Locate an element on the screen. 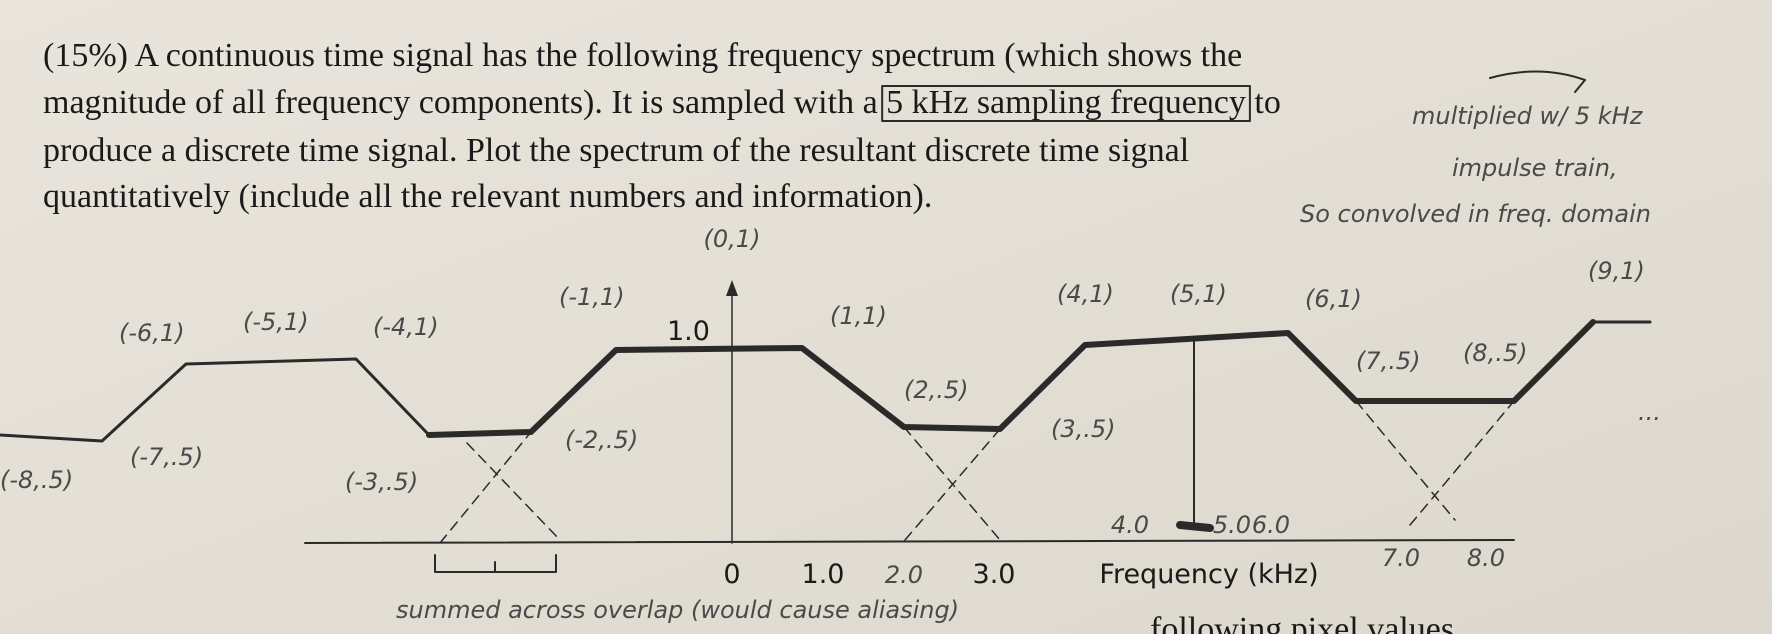 The image size is (1772, 634). hand-box is located at coordinates (1066, 103).